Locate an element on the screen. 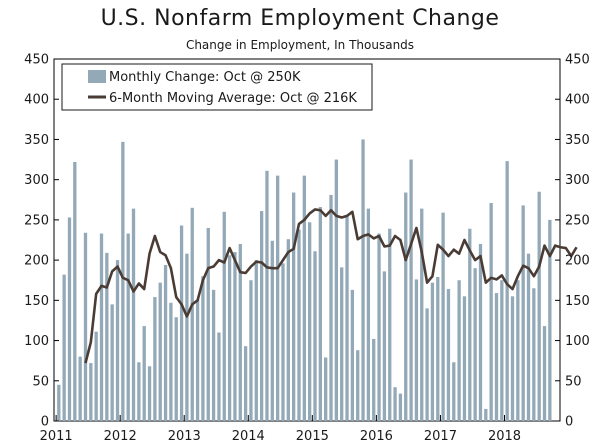 This screenshot has height=446, width=600. y-tick-label-right: 400 is located at coordinates (577, 100).